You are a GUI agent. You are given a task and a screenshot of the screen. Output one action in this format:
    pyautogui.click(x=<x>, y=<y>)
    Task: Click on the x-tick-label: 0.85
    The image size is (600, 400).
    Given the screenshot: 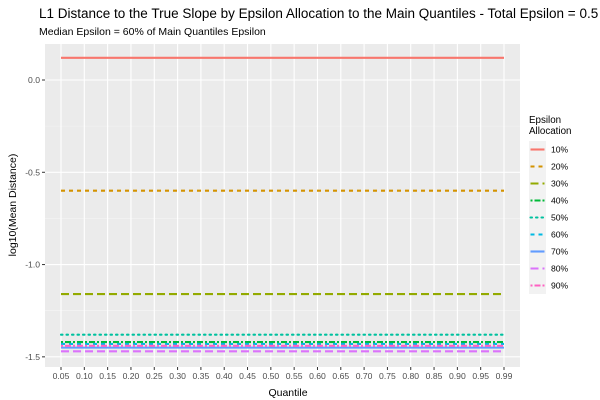 What is the action you would take?
    pyautogui.click(x=434, y=376)
    